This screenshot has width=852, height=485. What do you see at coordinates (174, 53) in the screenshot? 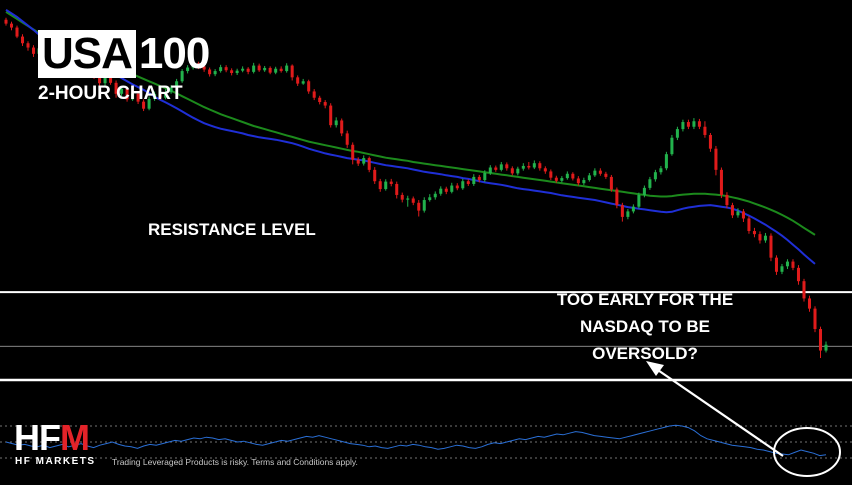
I see `title-number: 100` at bounding box center [174, 53].